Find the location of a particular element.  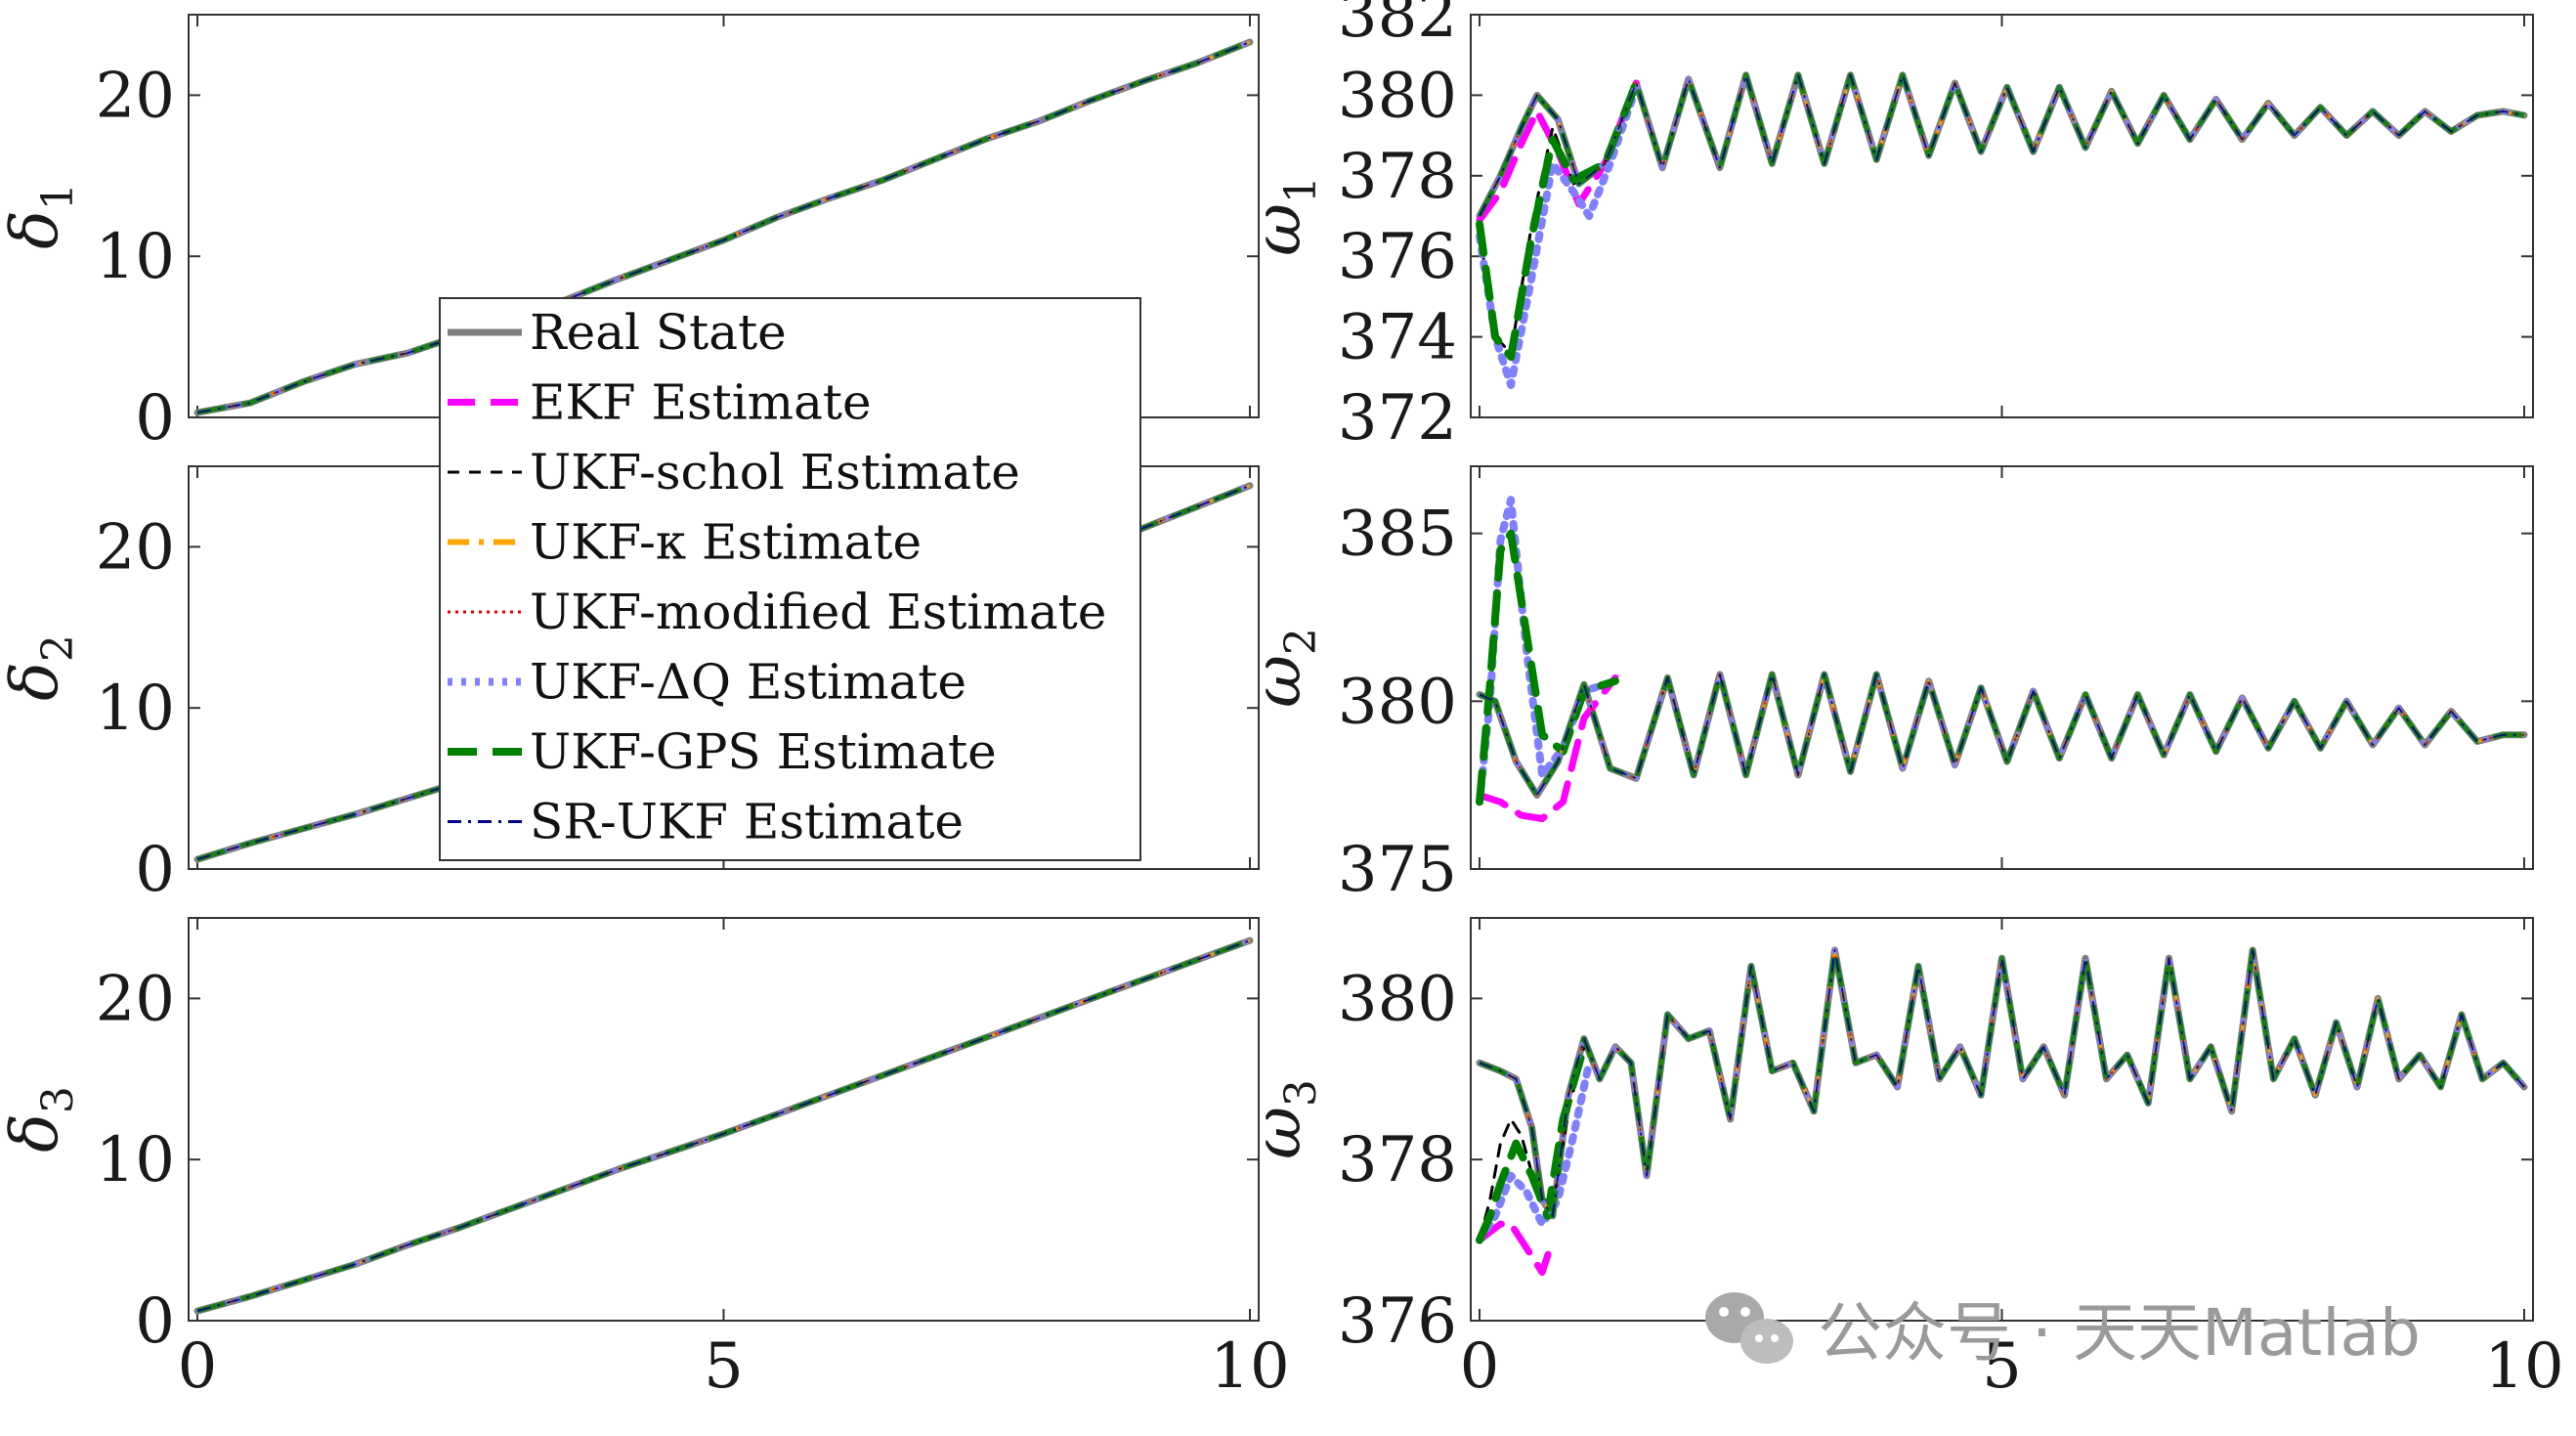

y-axis-label-delta1: δ1 is located at coordinates (41, 216).